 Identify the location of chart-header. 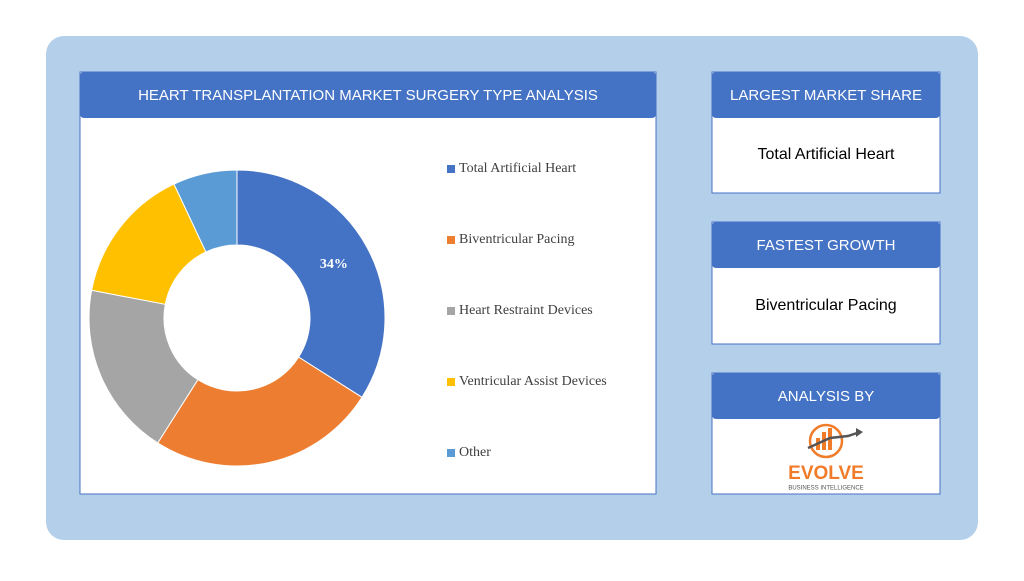
(368, 95).